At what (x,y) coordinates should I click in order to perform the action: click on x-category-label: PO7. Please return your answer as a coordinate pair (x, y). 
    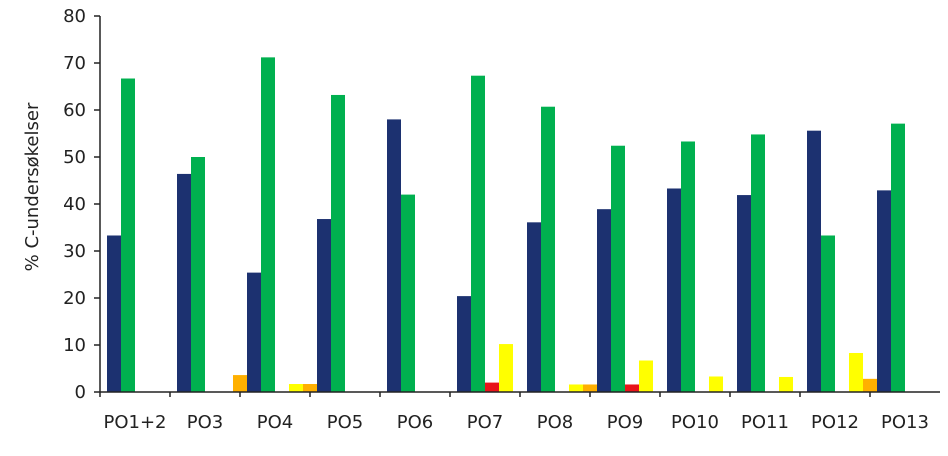
    Looking at the image, I should click on (485, 422).